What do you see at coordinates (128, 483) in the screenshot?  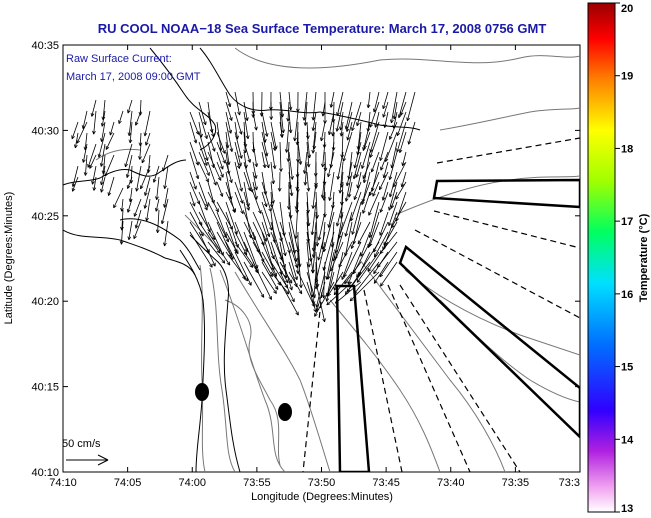 I see `x-tick-label: 74:05` at bounding box center [128, 483].